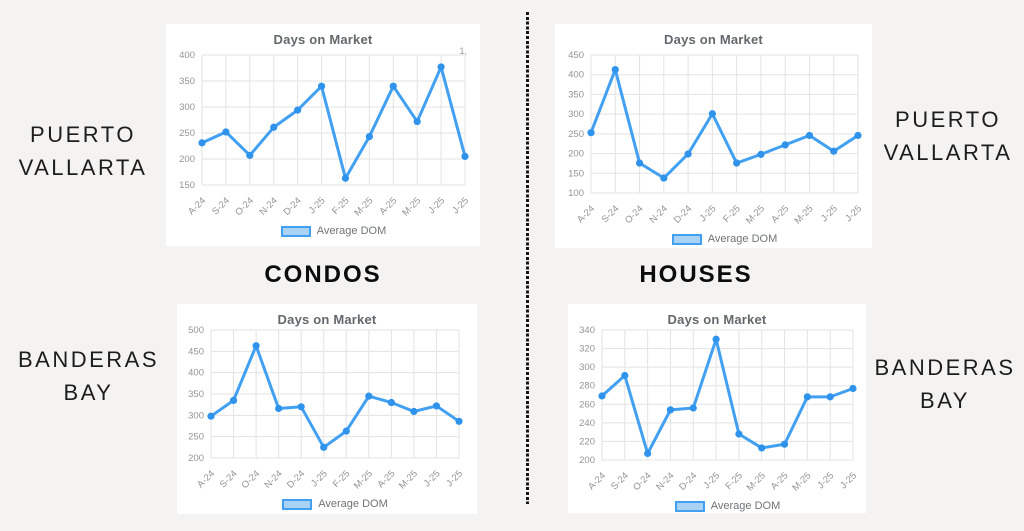 The width and height of the screenshot is (1024, 531). Describe the element at coordinates (587, 386) in the screenshot. I see `y-tick-label: 280` at that location.